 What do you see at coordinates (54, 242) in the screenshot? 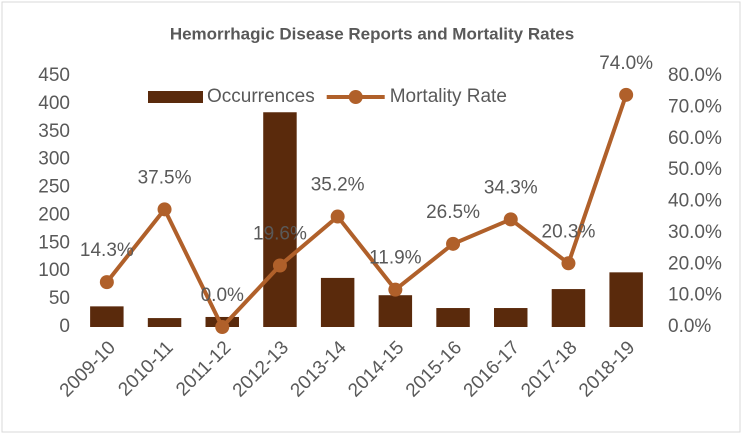
I see `y-tick-label: 150` at bounding box center [54, 242].